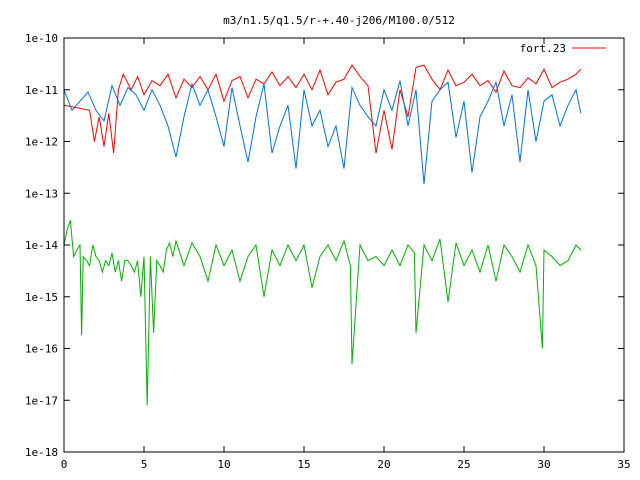  What do you see at coordinates (383, 464) in the screenshot?
I see `x-tick-label: 20` at bounding box center [383, 464].